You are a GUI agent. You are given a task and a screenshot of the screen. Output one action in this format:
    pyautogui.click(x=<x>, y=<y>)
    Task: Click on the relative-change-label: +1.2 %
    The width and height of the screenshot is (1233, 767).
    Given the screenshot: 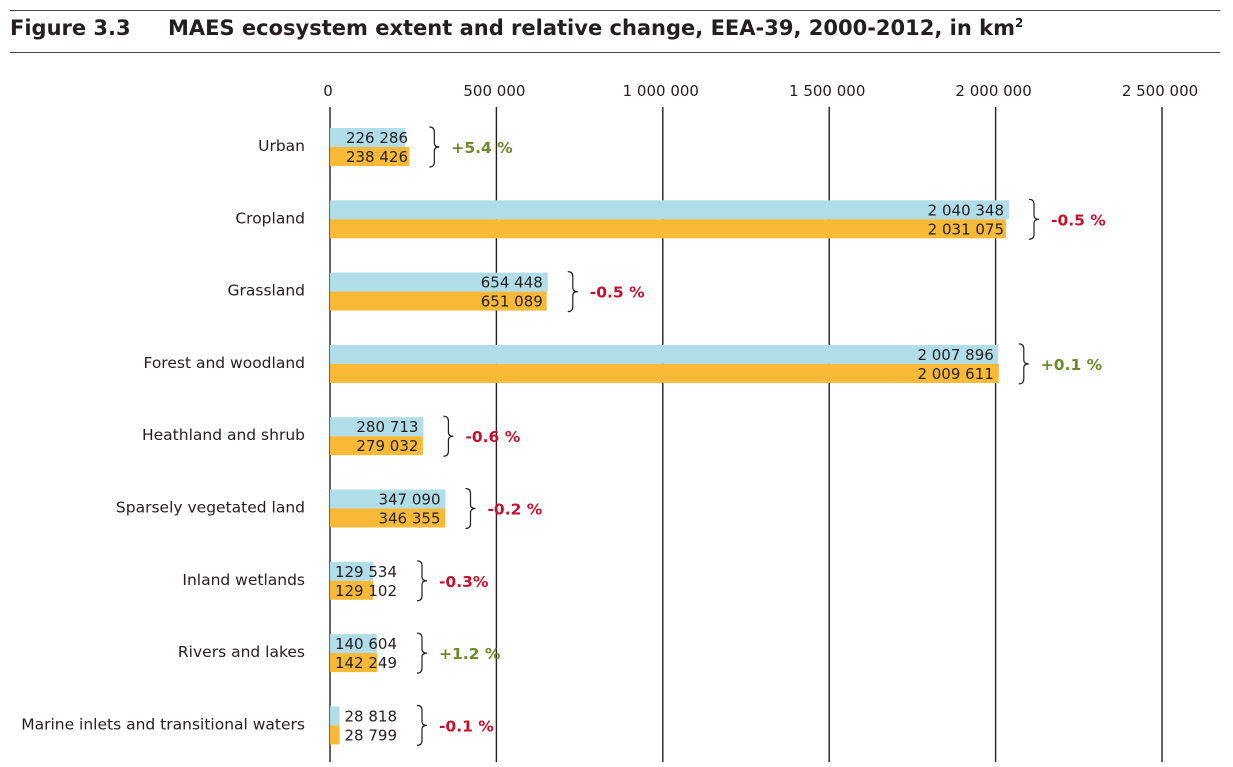 What is the action you would take?
    pyautogui.click(x=470, y=654)
    